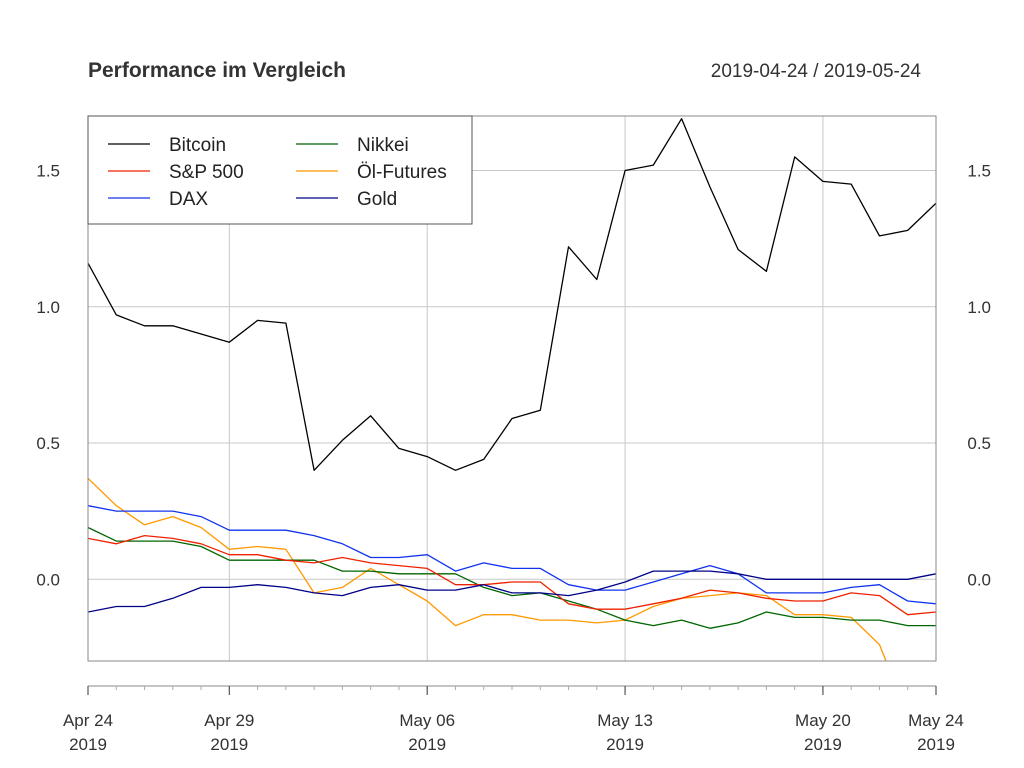 This screenshot has height=768, width=1024. I want to click on chart-title: Performance im Vergleich, so click(217, 70).